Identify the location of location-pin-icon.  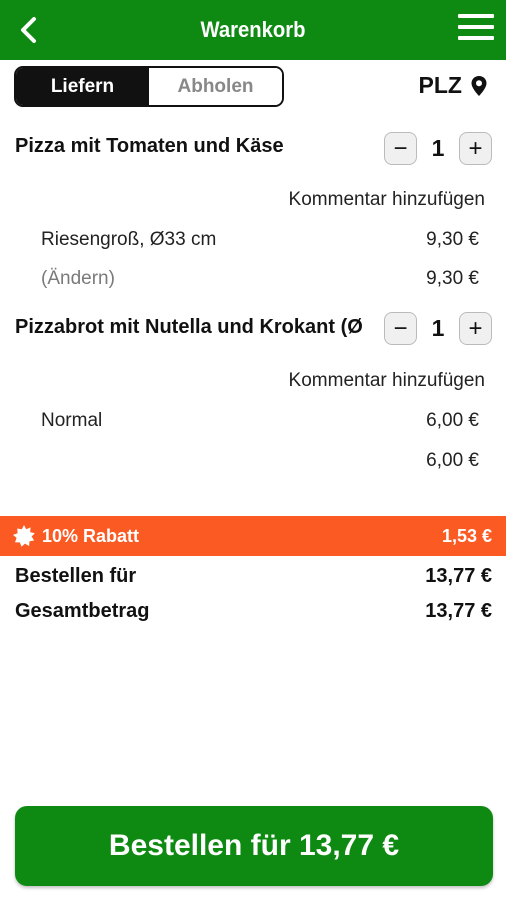
(479, 85).